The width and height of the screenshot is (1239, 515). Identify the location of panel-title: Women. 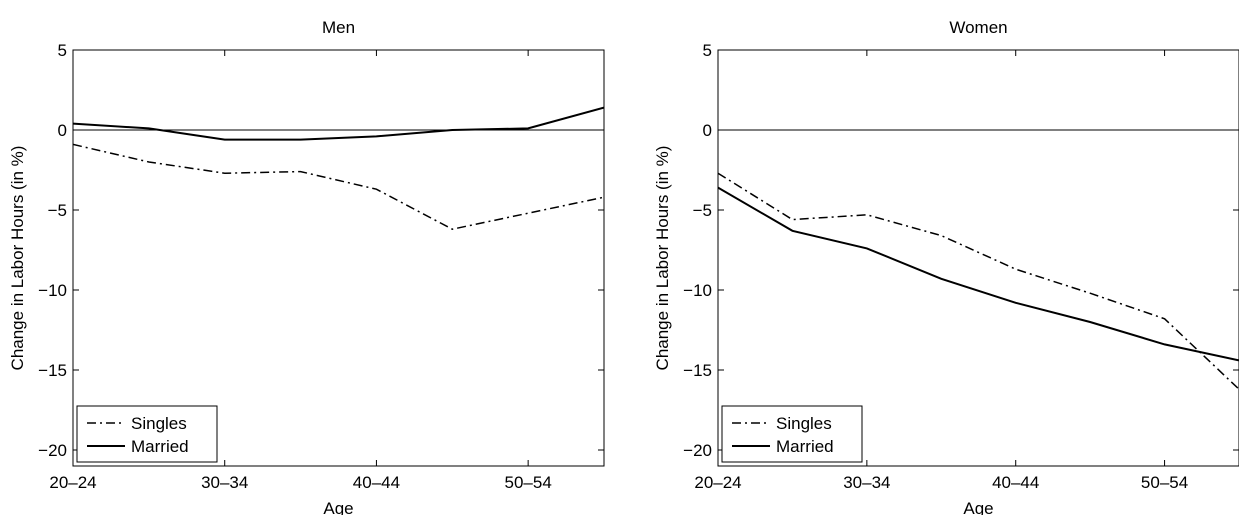
(978, 27).